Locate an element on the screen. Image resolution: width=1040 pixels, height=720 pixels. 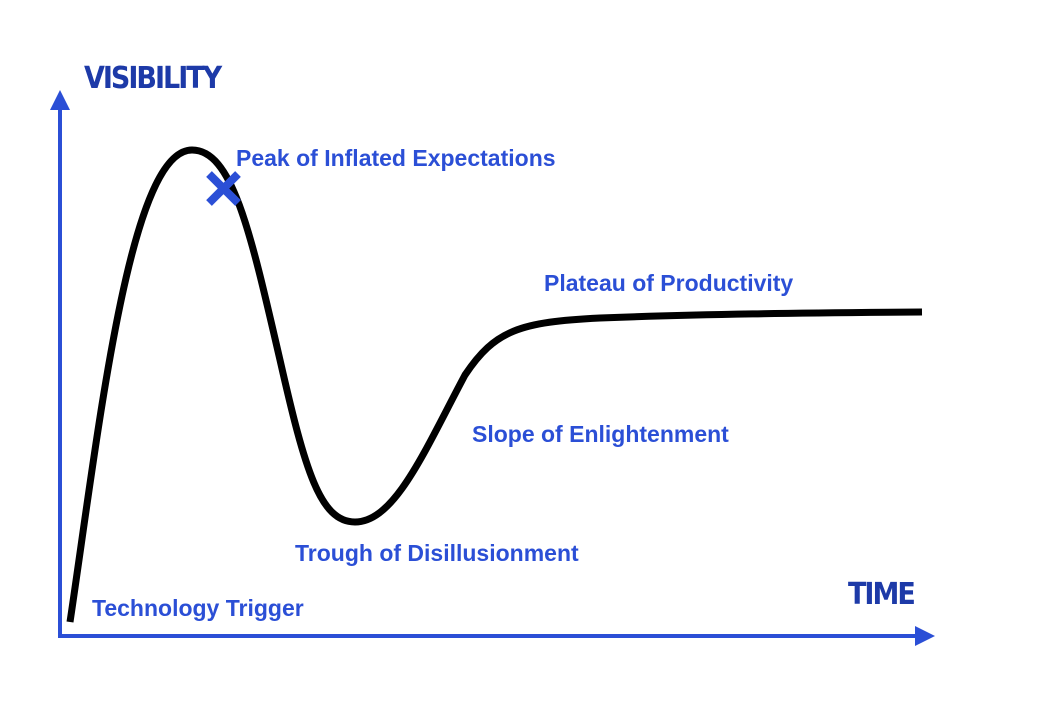
phase-label: Plateau of Productivity is located at coordinates (668, 283).